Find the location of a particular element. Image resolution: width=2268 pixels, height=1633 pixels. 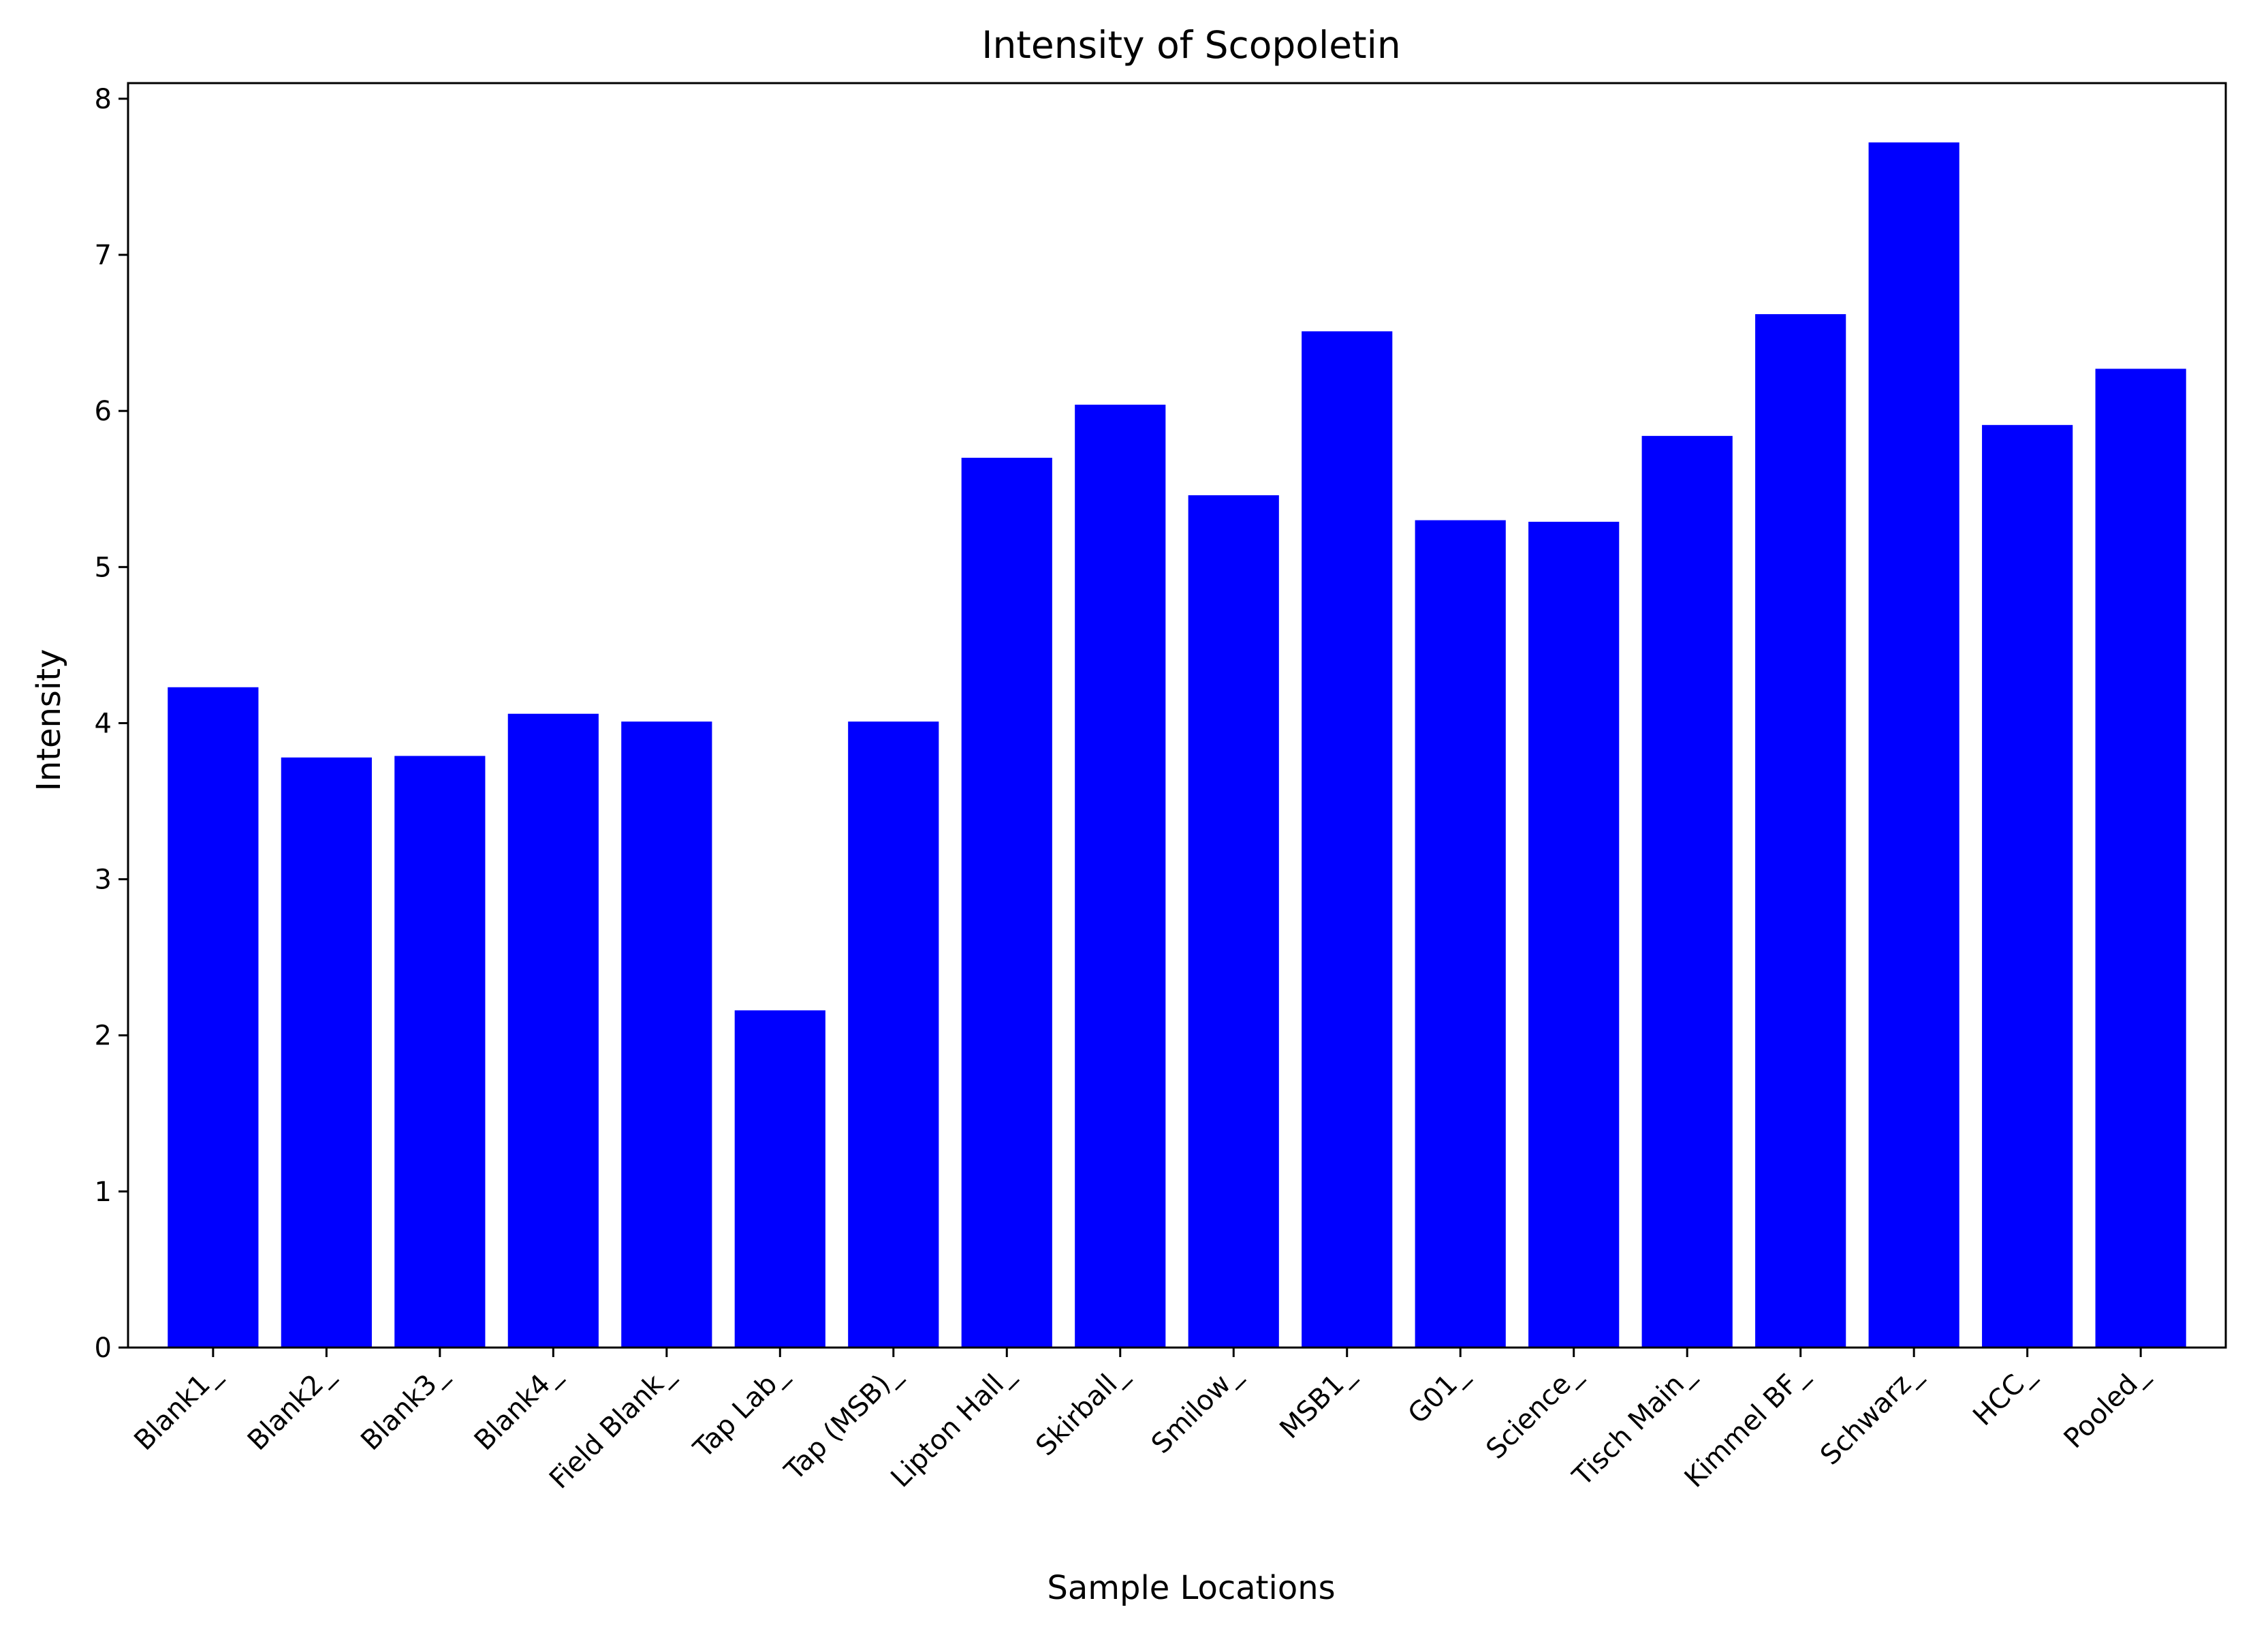

y-tick-label-2: 2 is located at coordinates (103, 1036).